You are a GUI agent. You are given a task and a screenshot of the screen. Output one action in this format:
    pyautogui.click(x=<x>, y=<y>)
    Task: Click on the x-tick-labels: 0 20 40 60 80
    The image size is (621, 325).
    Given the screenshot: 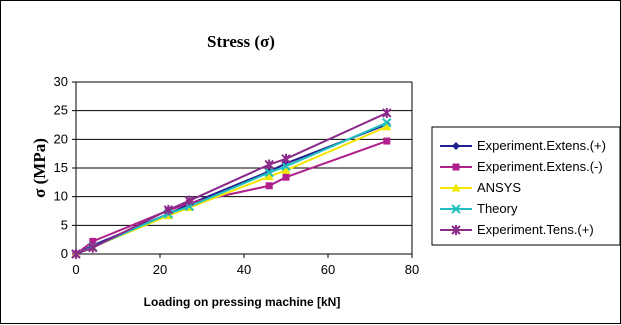 What is the action you would take?
    pyautogui.click(x=245, y=269)
    